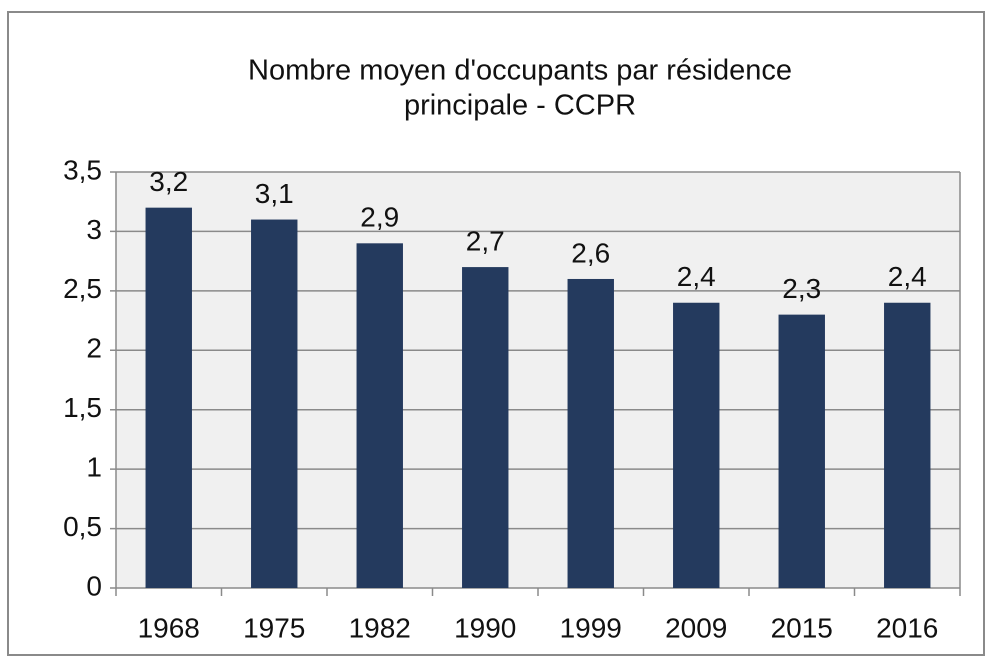  What do you see at coordinates (168, 181) in the screenshot?
I see `data-label: 3,2` at bounding box center [168, 181].